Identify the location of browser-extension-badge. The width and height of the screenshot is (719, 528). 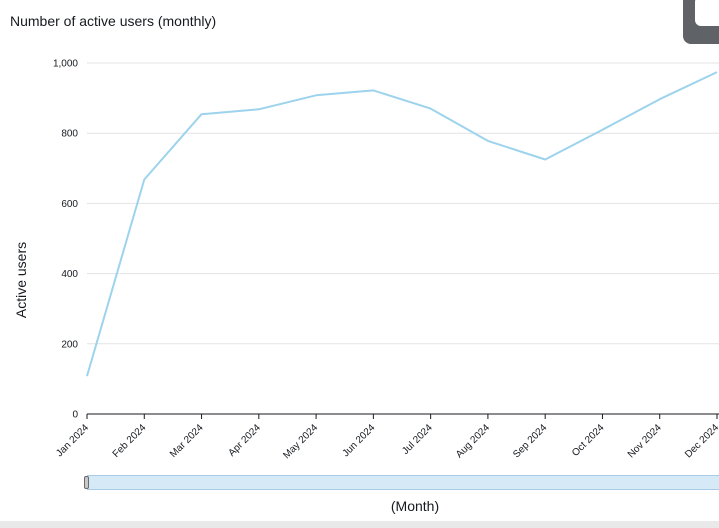
(701, 22).